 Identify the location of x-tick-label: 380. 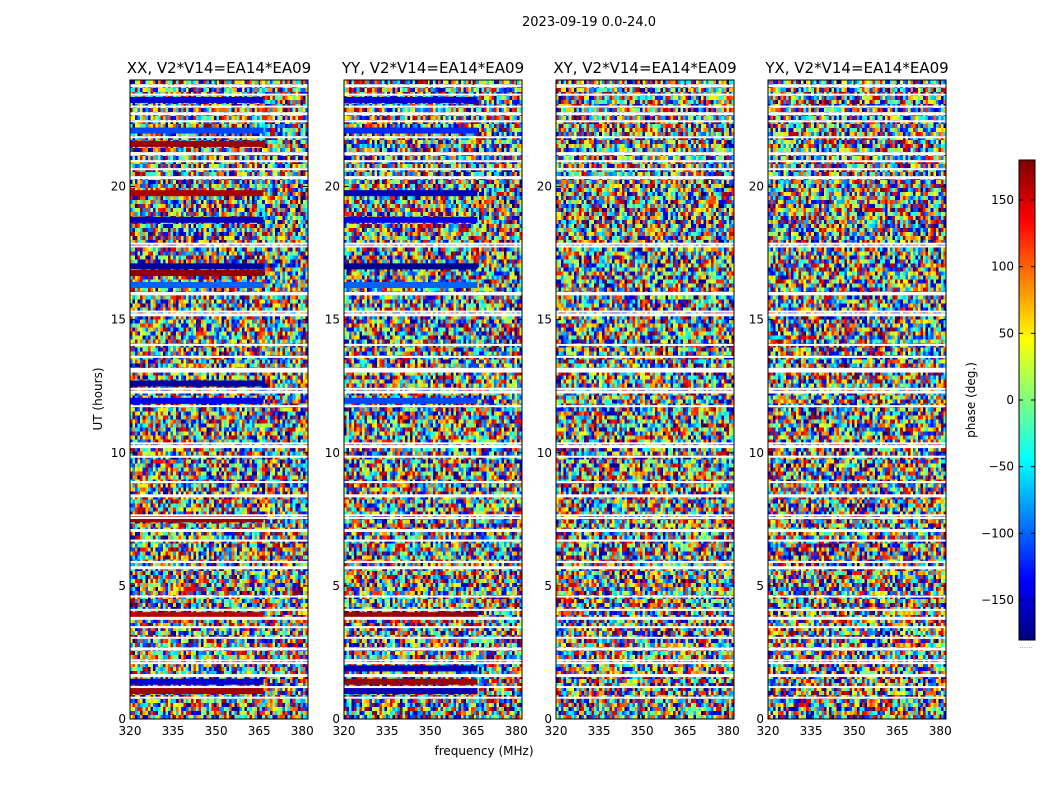
(940, 731).